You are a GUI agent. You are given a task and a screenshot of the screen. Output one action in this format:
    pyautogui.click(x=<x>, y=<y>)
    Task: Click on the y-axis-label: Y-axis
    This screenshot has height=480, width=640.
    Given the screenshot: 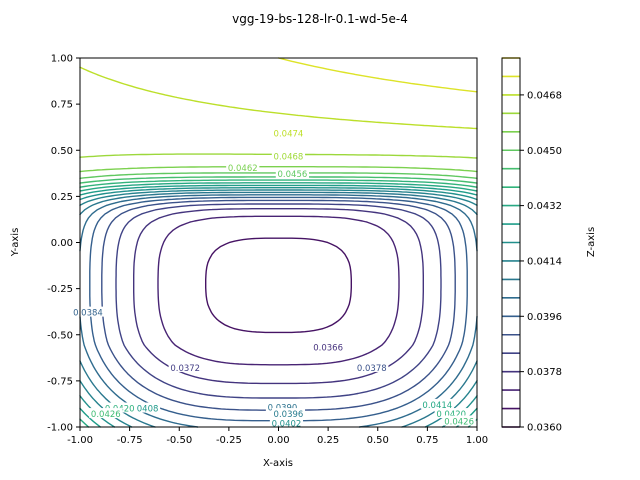 What is the action you would take?
    pyautogui.click(x=15, y=243)
    